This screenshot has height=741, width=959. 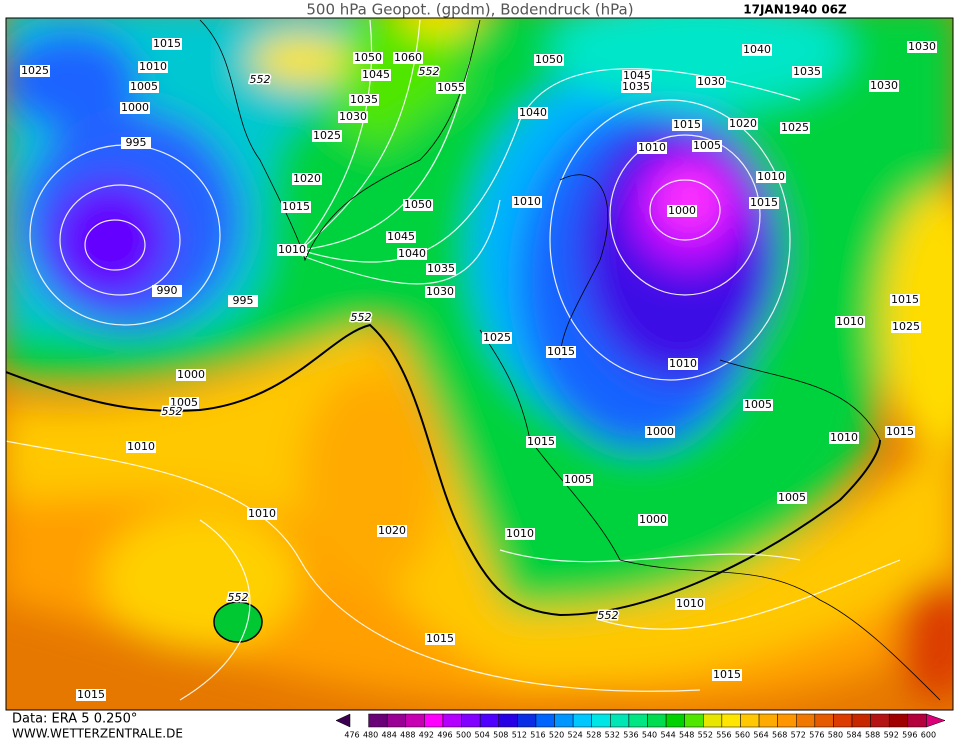 What do you see at coordinates (928, 735) in the screenshot?
I see `colorbar-tick-label: 600` at bounding box center [928, 735].